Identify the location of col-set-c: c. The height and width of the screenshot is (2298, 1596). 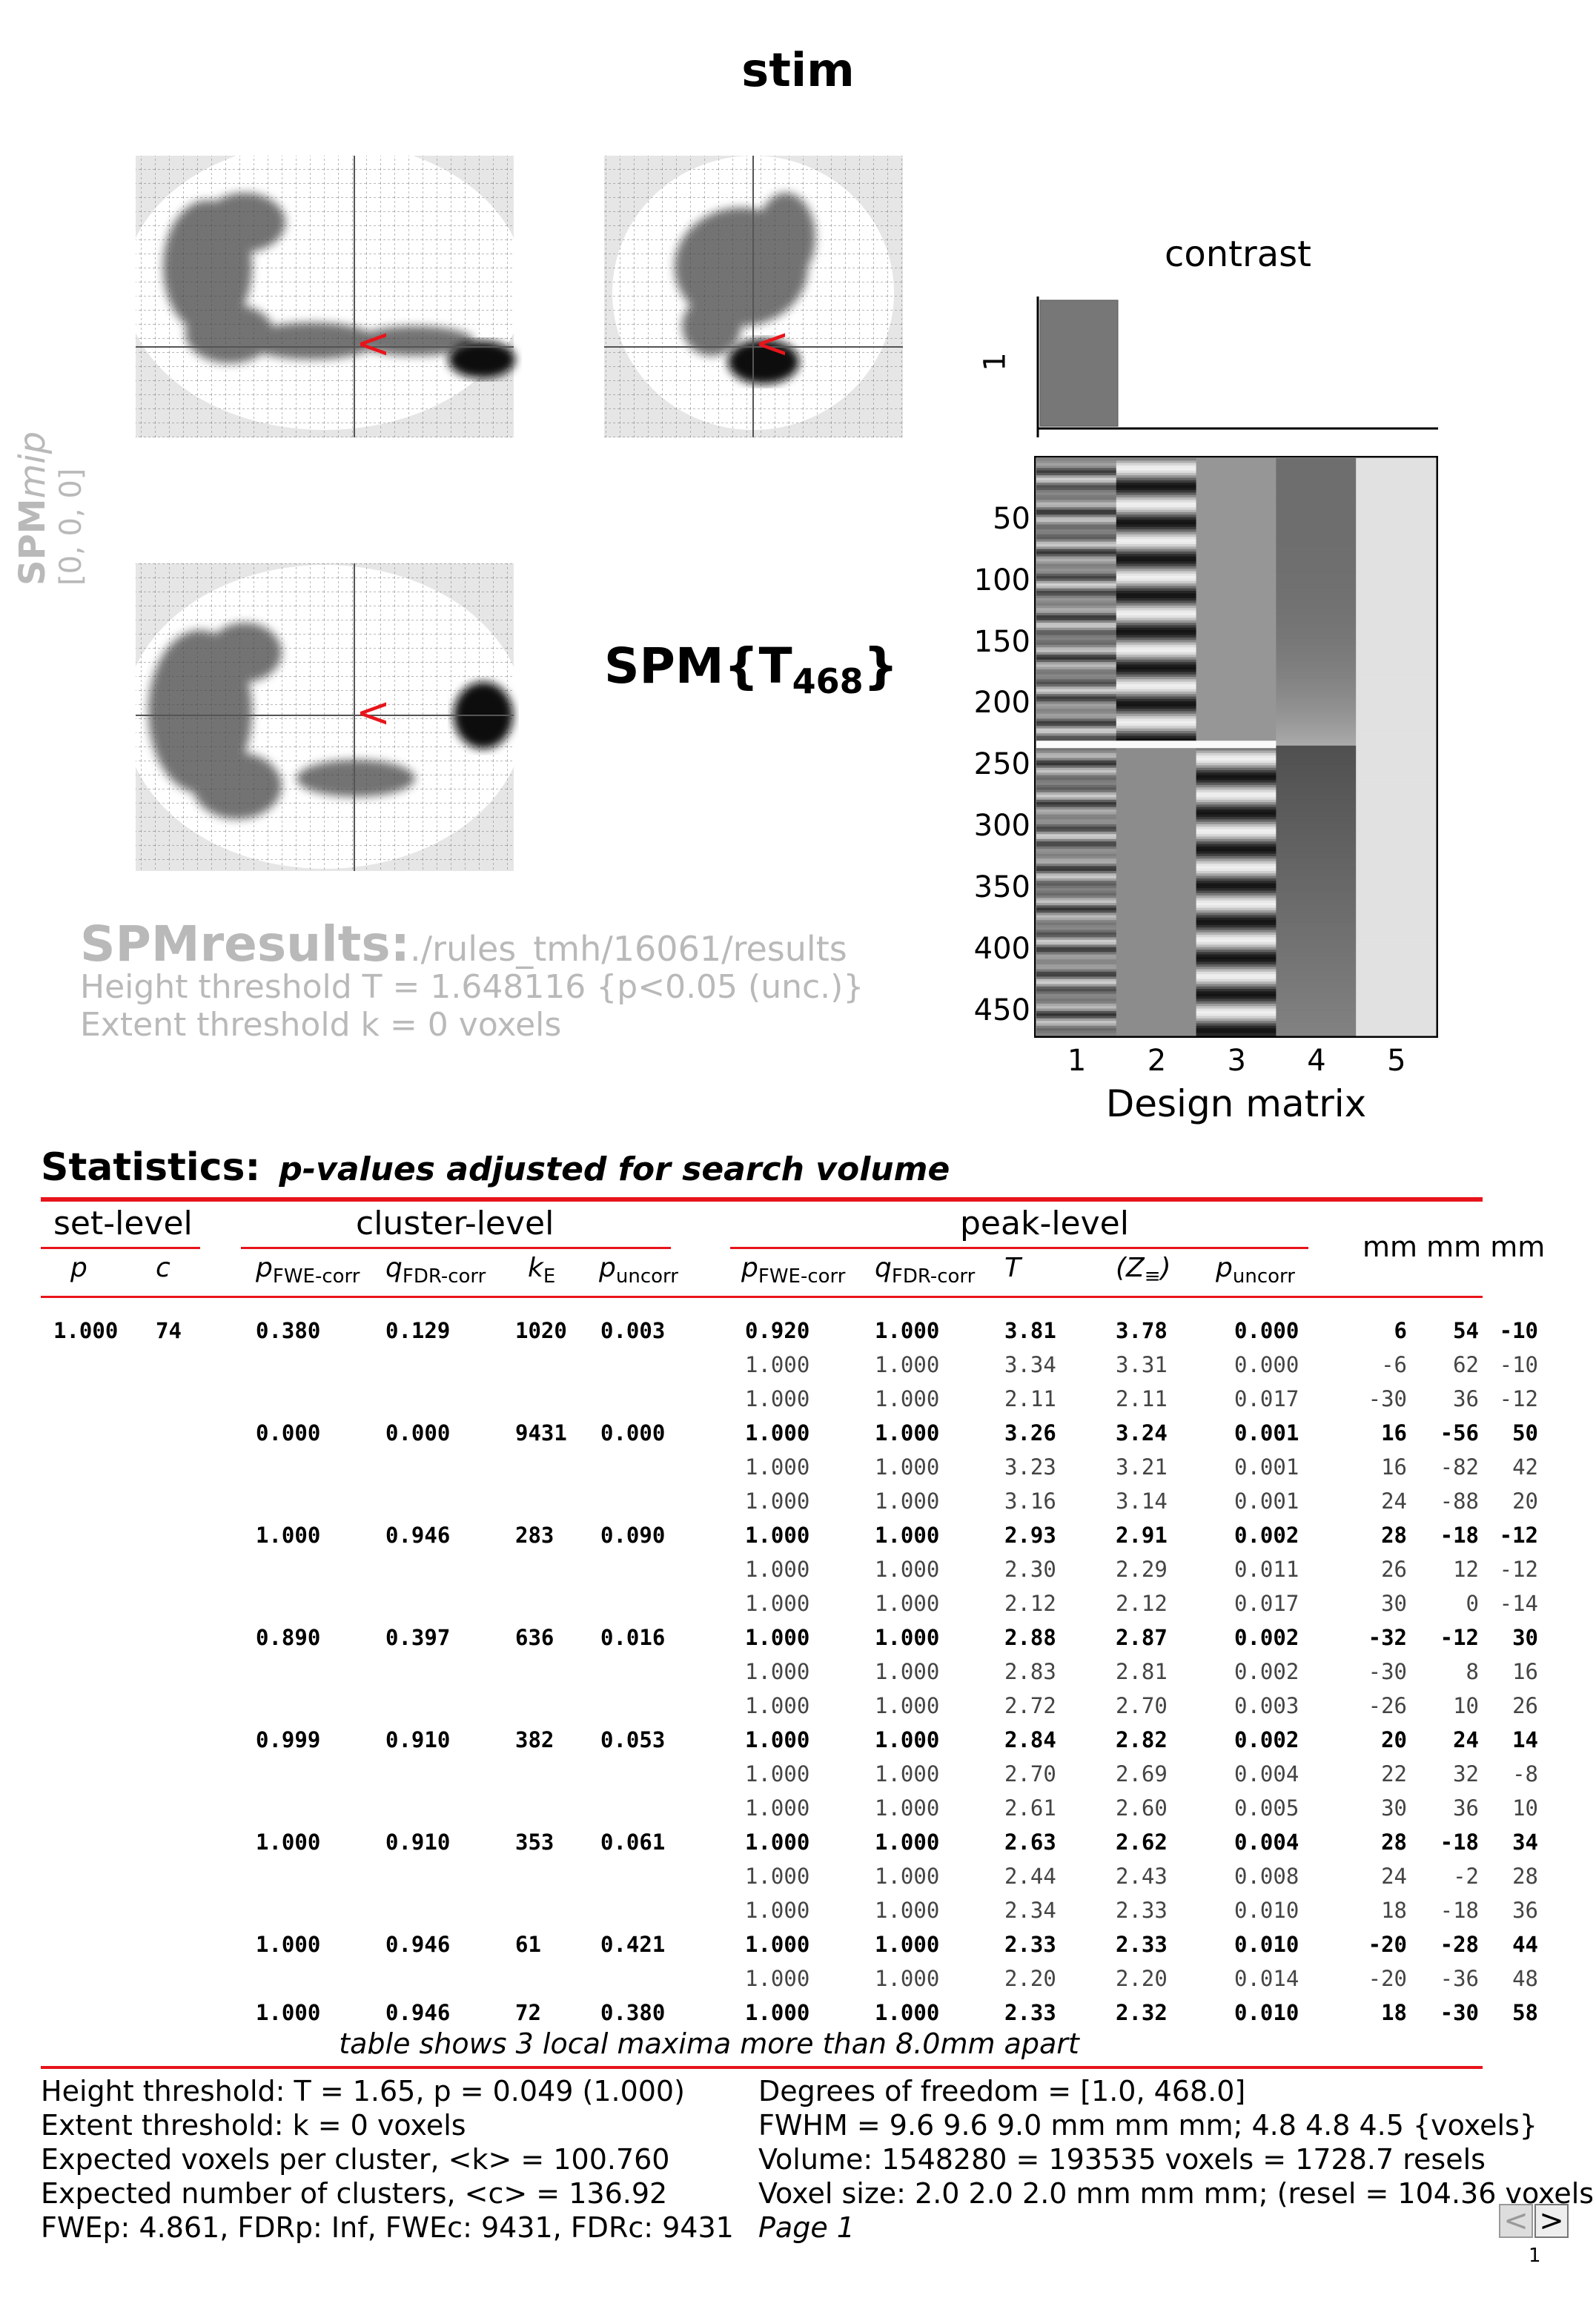
(163, 1268).